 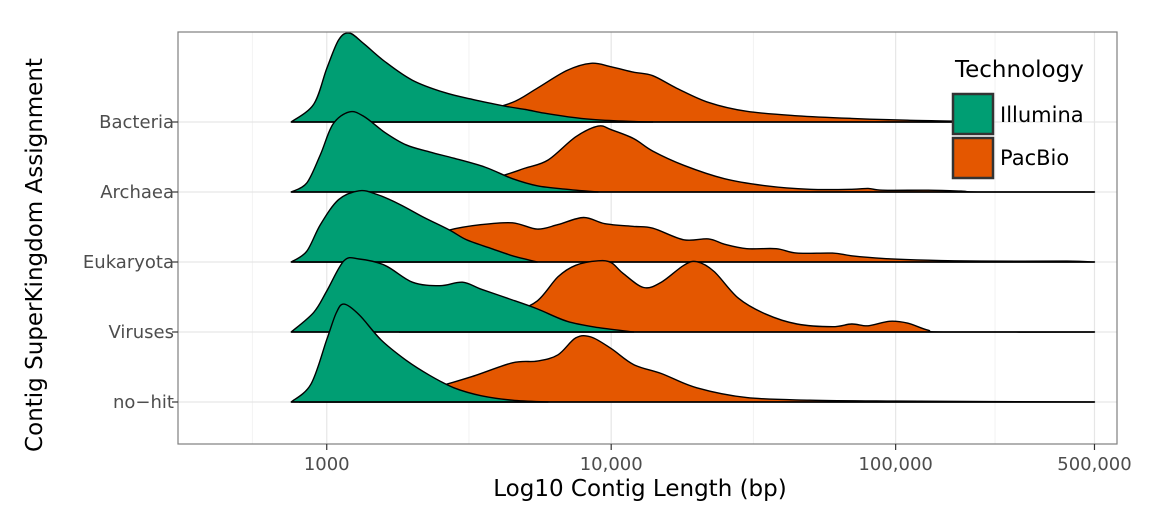 I want to click on legend: Technology Illumina PacBio, so click(x=1017, y=118).